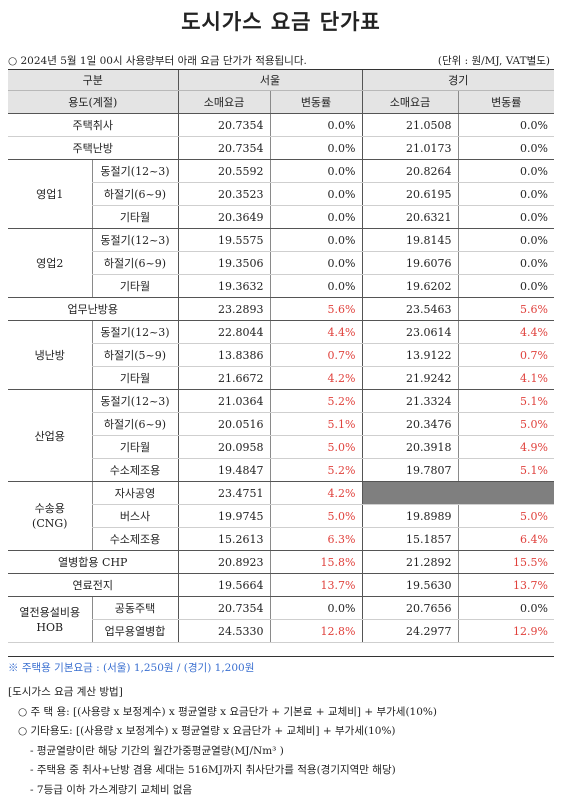 The image size is (562, 803). What do you see at coordinates (505, 332) in the screenshot?
I see `gyeonggi-change: 4.4%` at bounding box center [505, 332].